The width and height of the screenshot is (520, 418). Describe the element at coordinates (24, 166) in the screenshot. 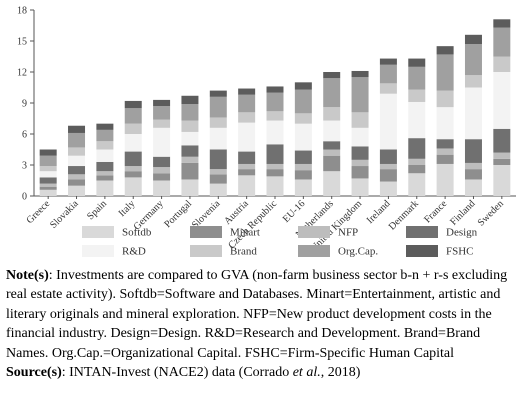

I see `y-tick-label: 3` at that location.